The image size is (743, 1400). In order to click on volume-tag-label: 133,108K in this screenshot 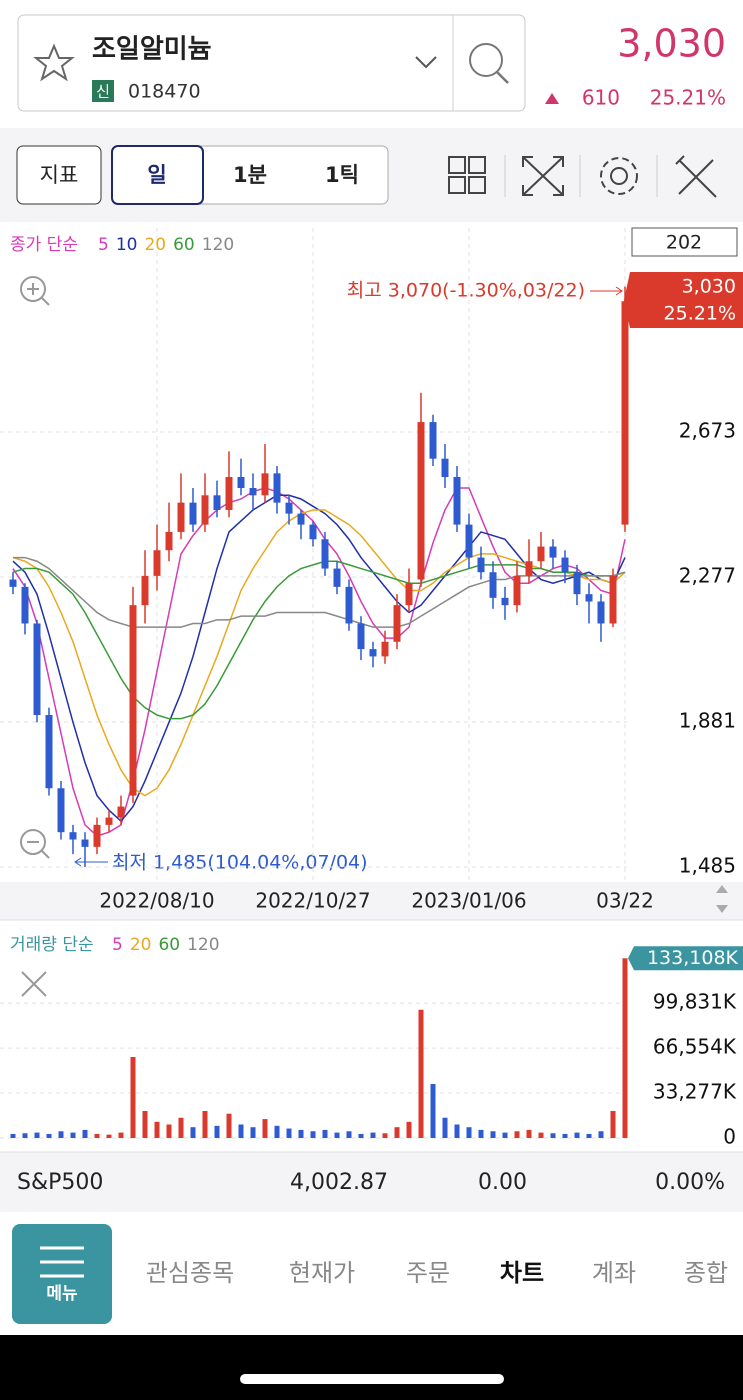, I will do `click(693, 958)`.